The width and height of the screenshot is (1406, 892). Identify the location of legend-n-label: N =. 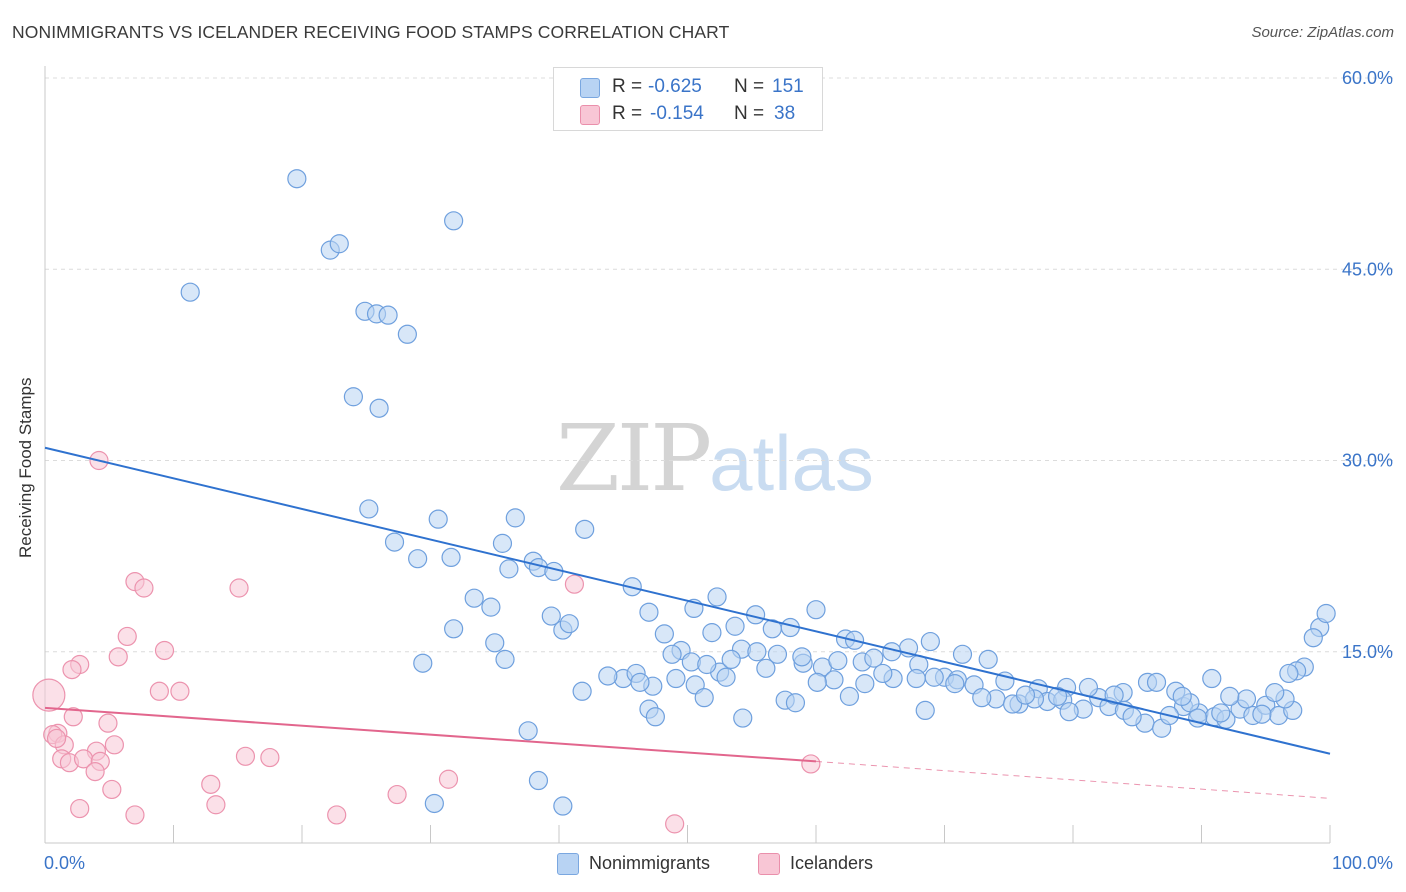
(749, 86).